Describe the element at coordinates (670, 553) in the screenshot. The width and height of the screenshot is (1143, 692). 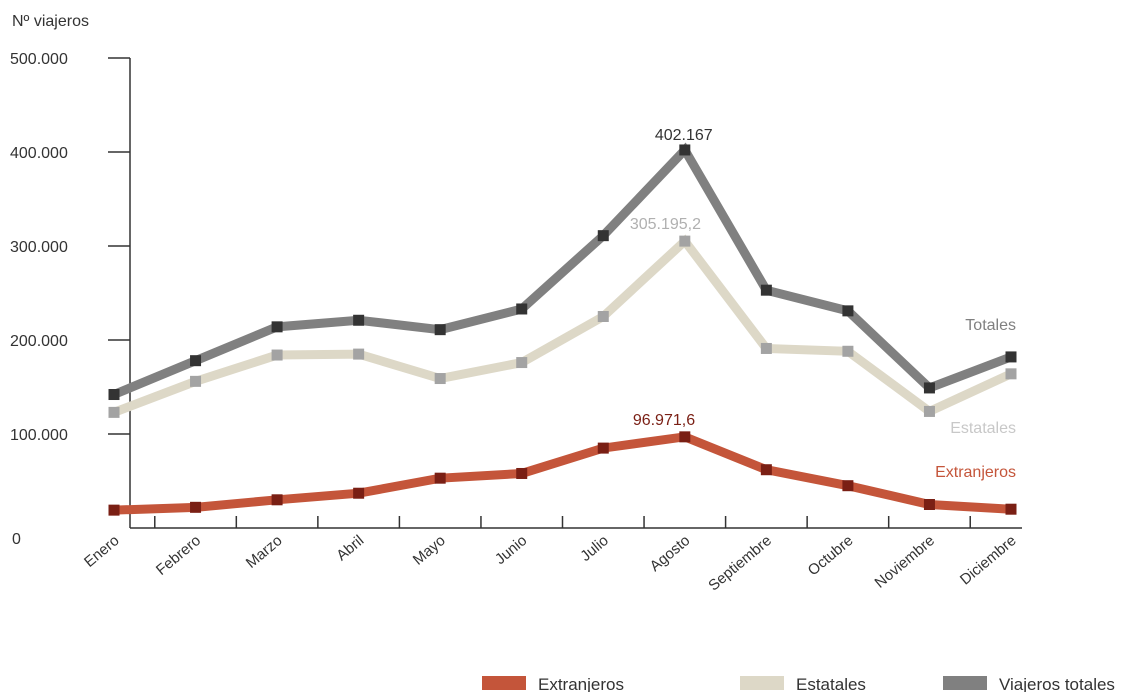
I see `x-tick-label: Agosto` at that location.